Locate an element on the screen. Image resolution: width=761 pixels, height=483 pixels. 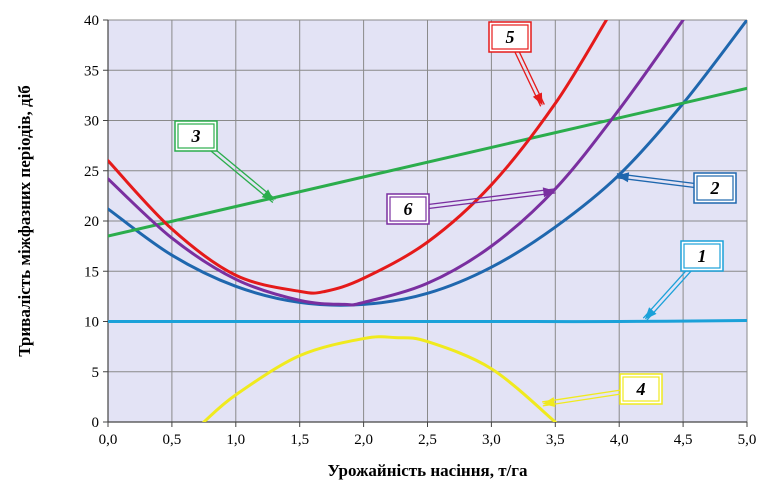
x-tick-label: 3,0 is located at coordinates (491, 440).